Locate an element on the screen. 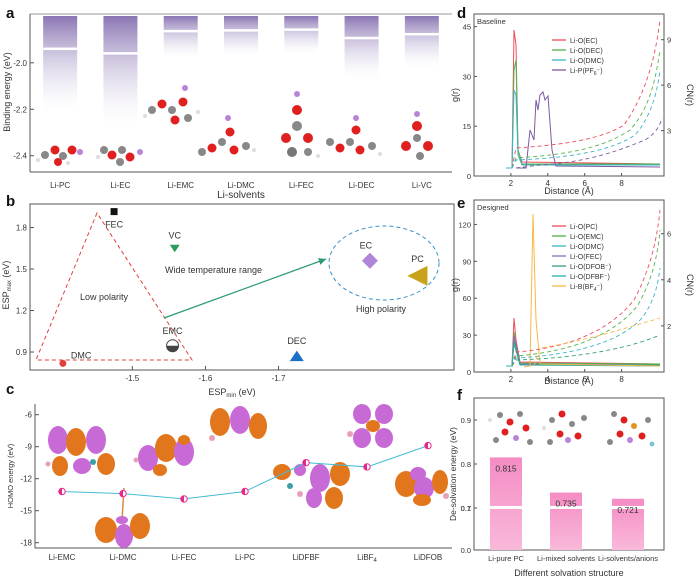  e-li-b-bf4-rdf is located at coordinates (592, 290).